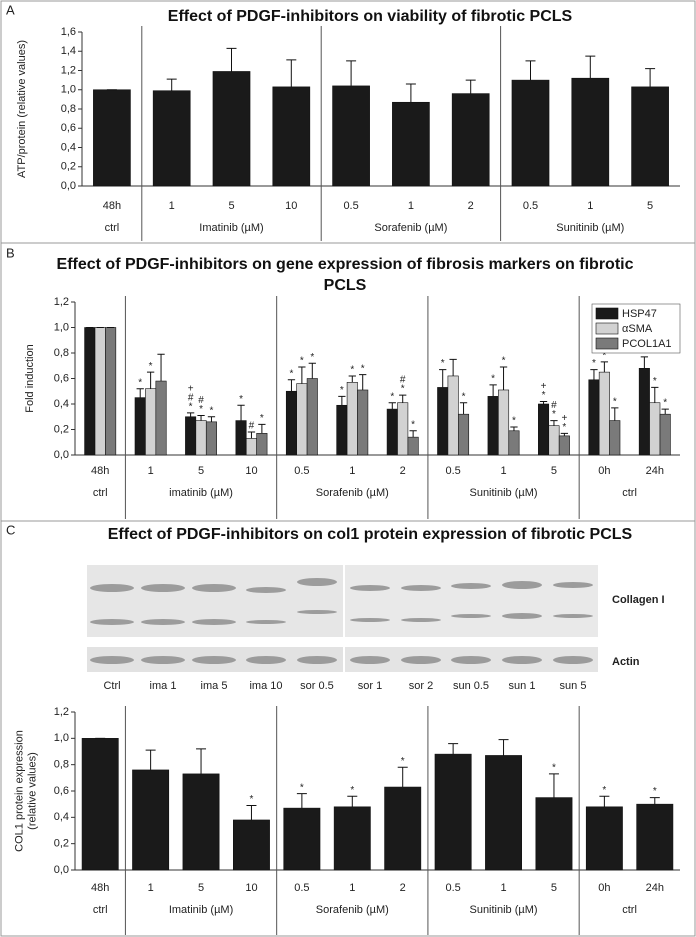 The height and width of the screenshot is (937, 696). What do you see at coordinates (10, 252) in the screenshot?
I see `panel-letter: B` at bounding box center [10, 252].